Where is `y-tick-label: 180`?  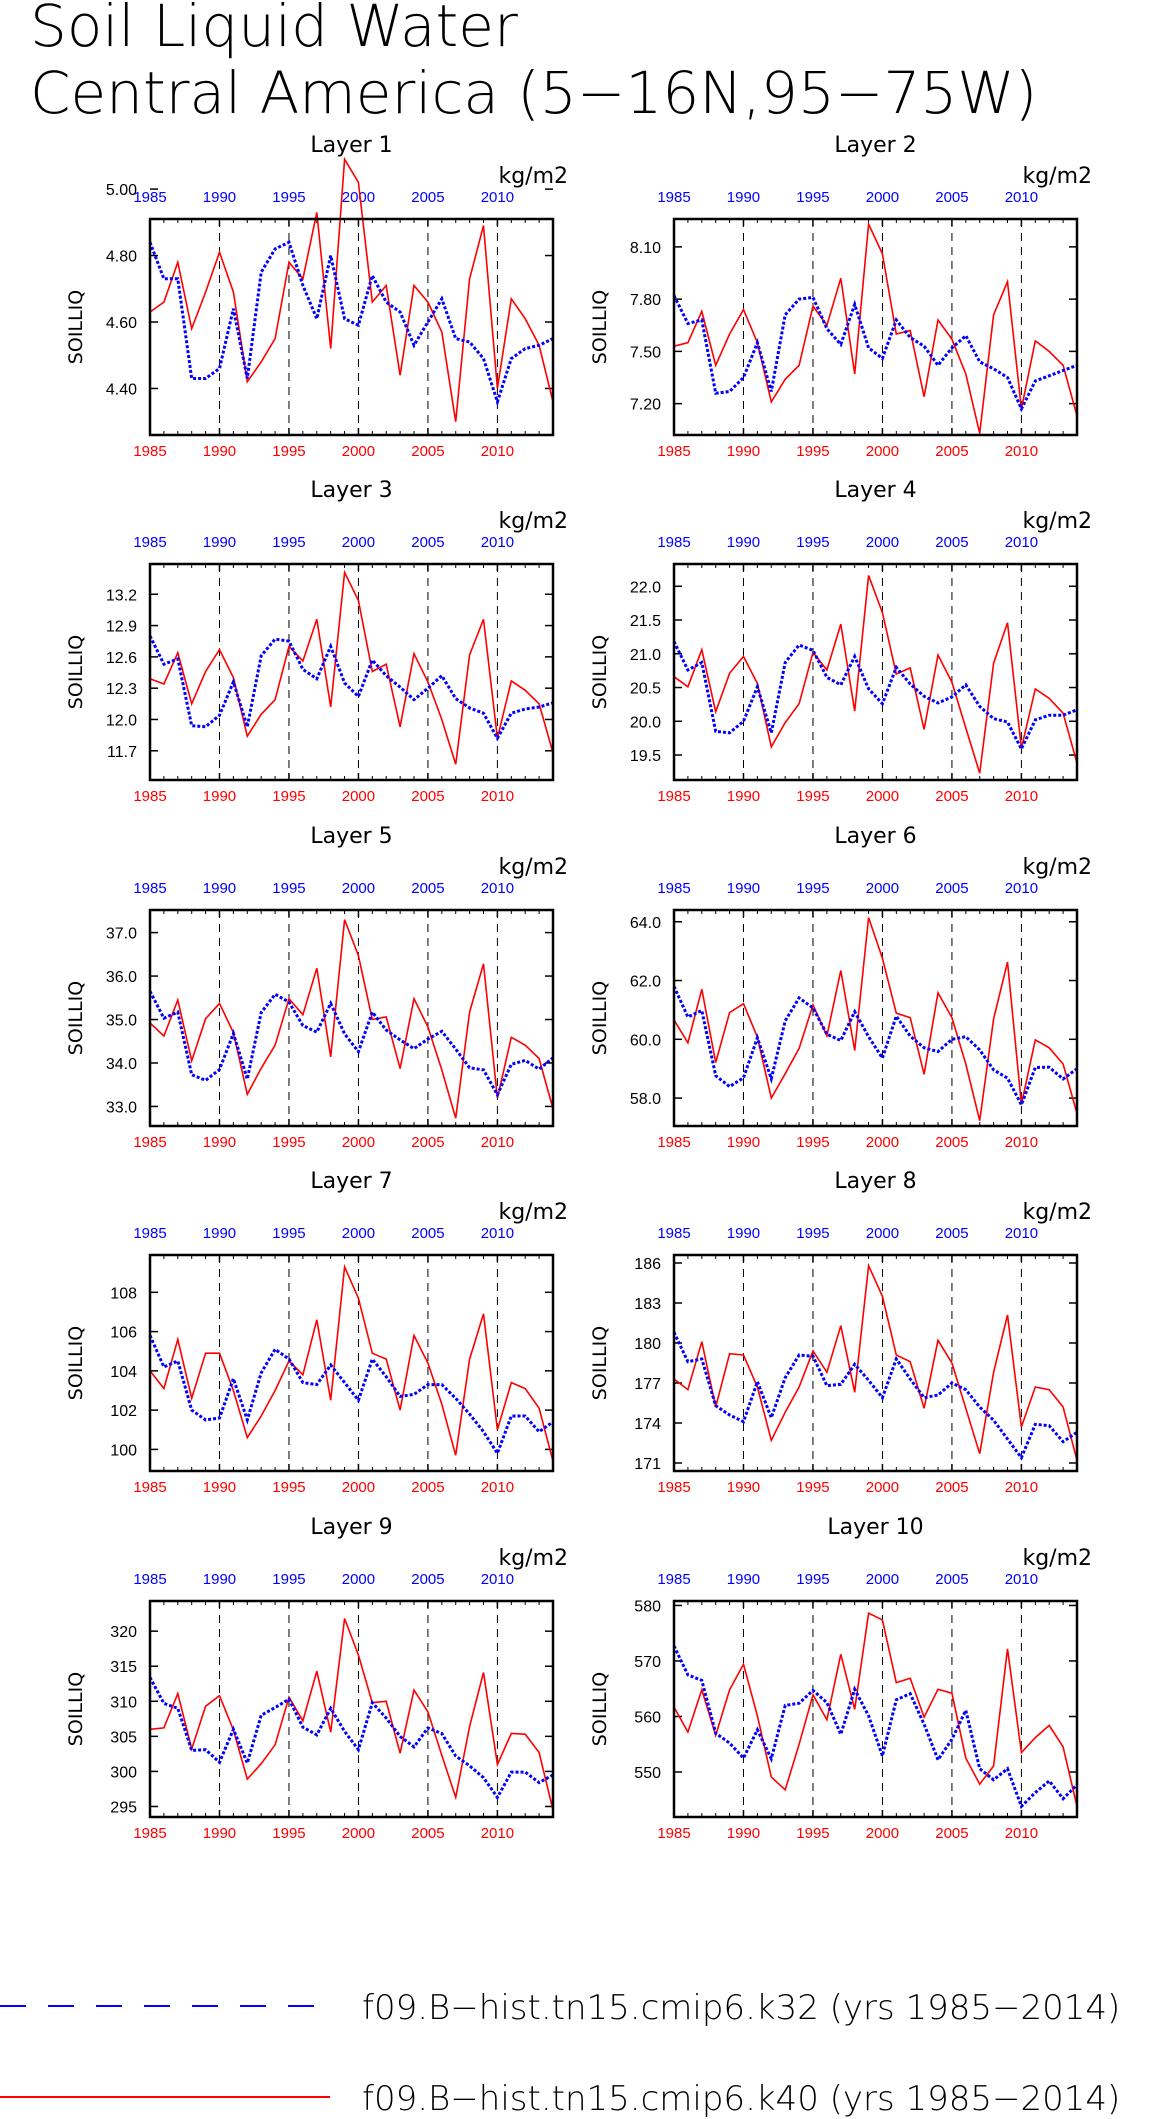
y-tick-label: 180 is located at coordinates (647, 1344).